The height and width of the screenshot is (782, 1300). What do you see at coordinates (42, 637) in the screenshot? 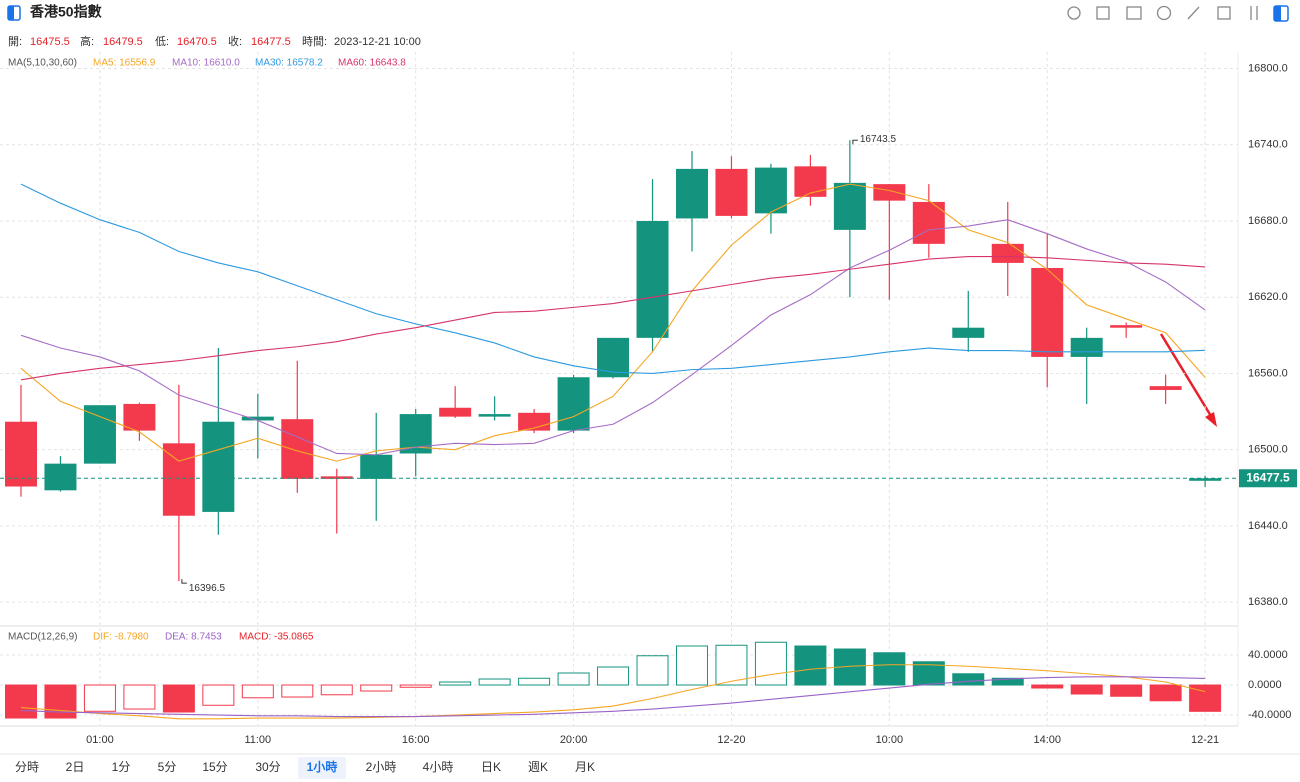
I see `macd-title: MACD(12,26,9)` at bounding box center [42, 637].